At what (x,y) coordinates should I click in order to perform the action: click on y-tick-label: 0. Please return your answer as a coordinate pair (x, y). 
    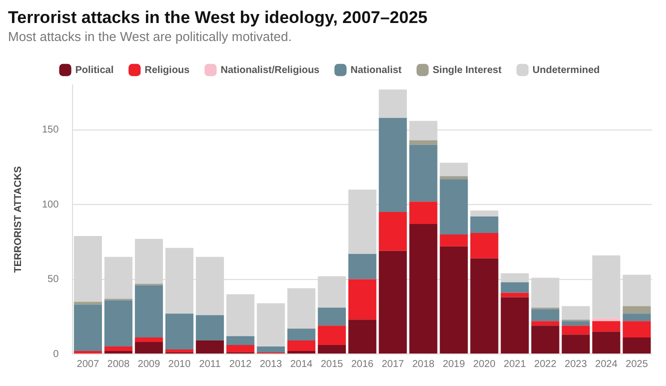
    Looking at the image, I should click on (56, 354).